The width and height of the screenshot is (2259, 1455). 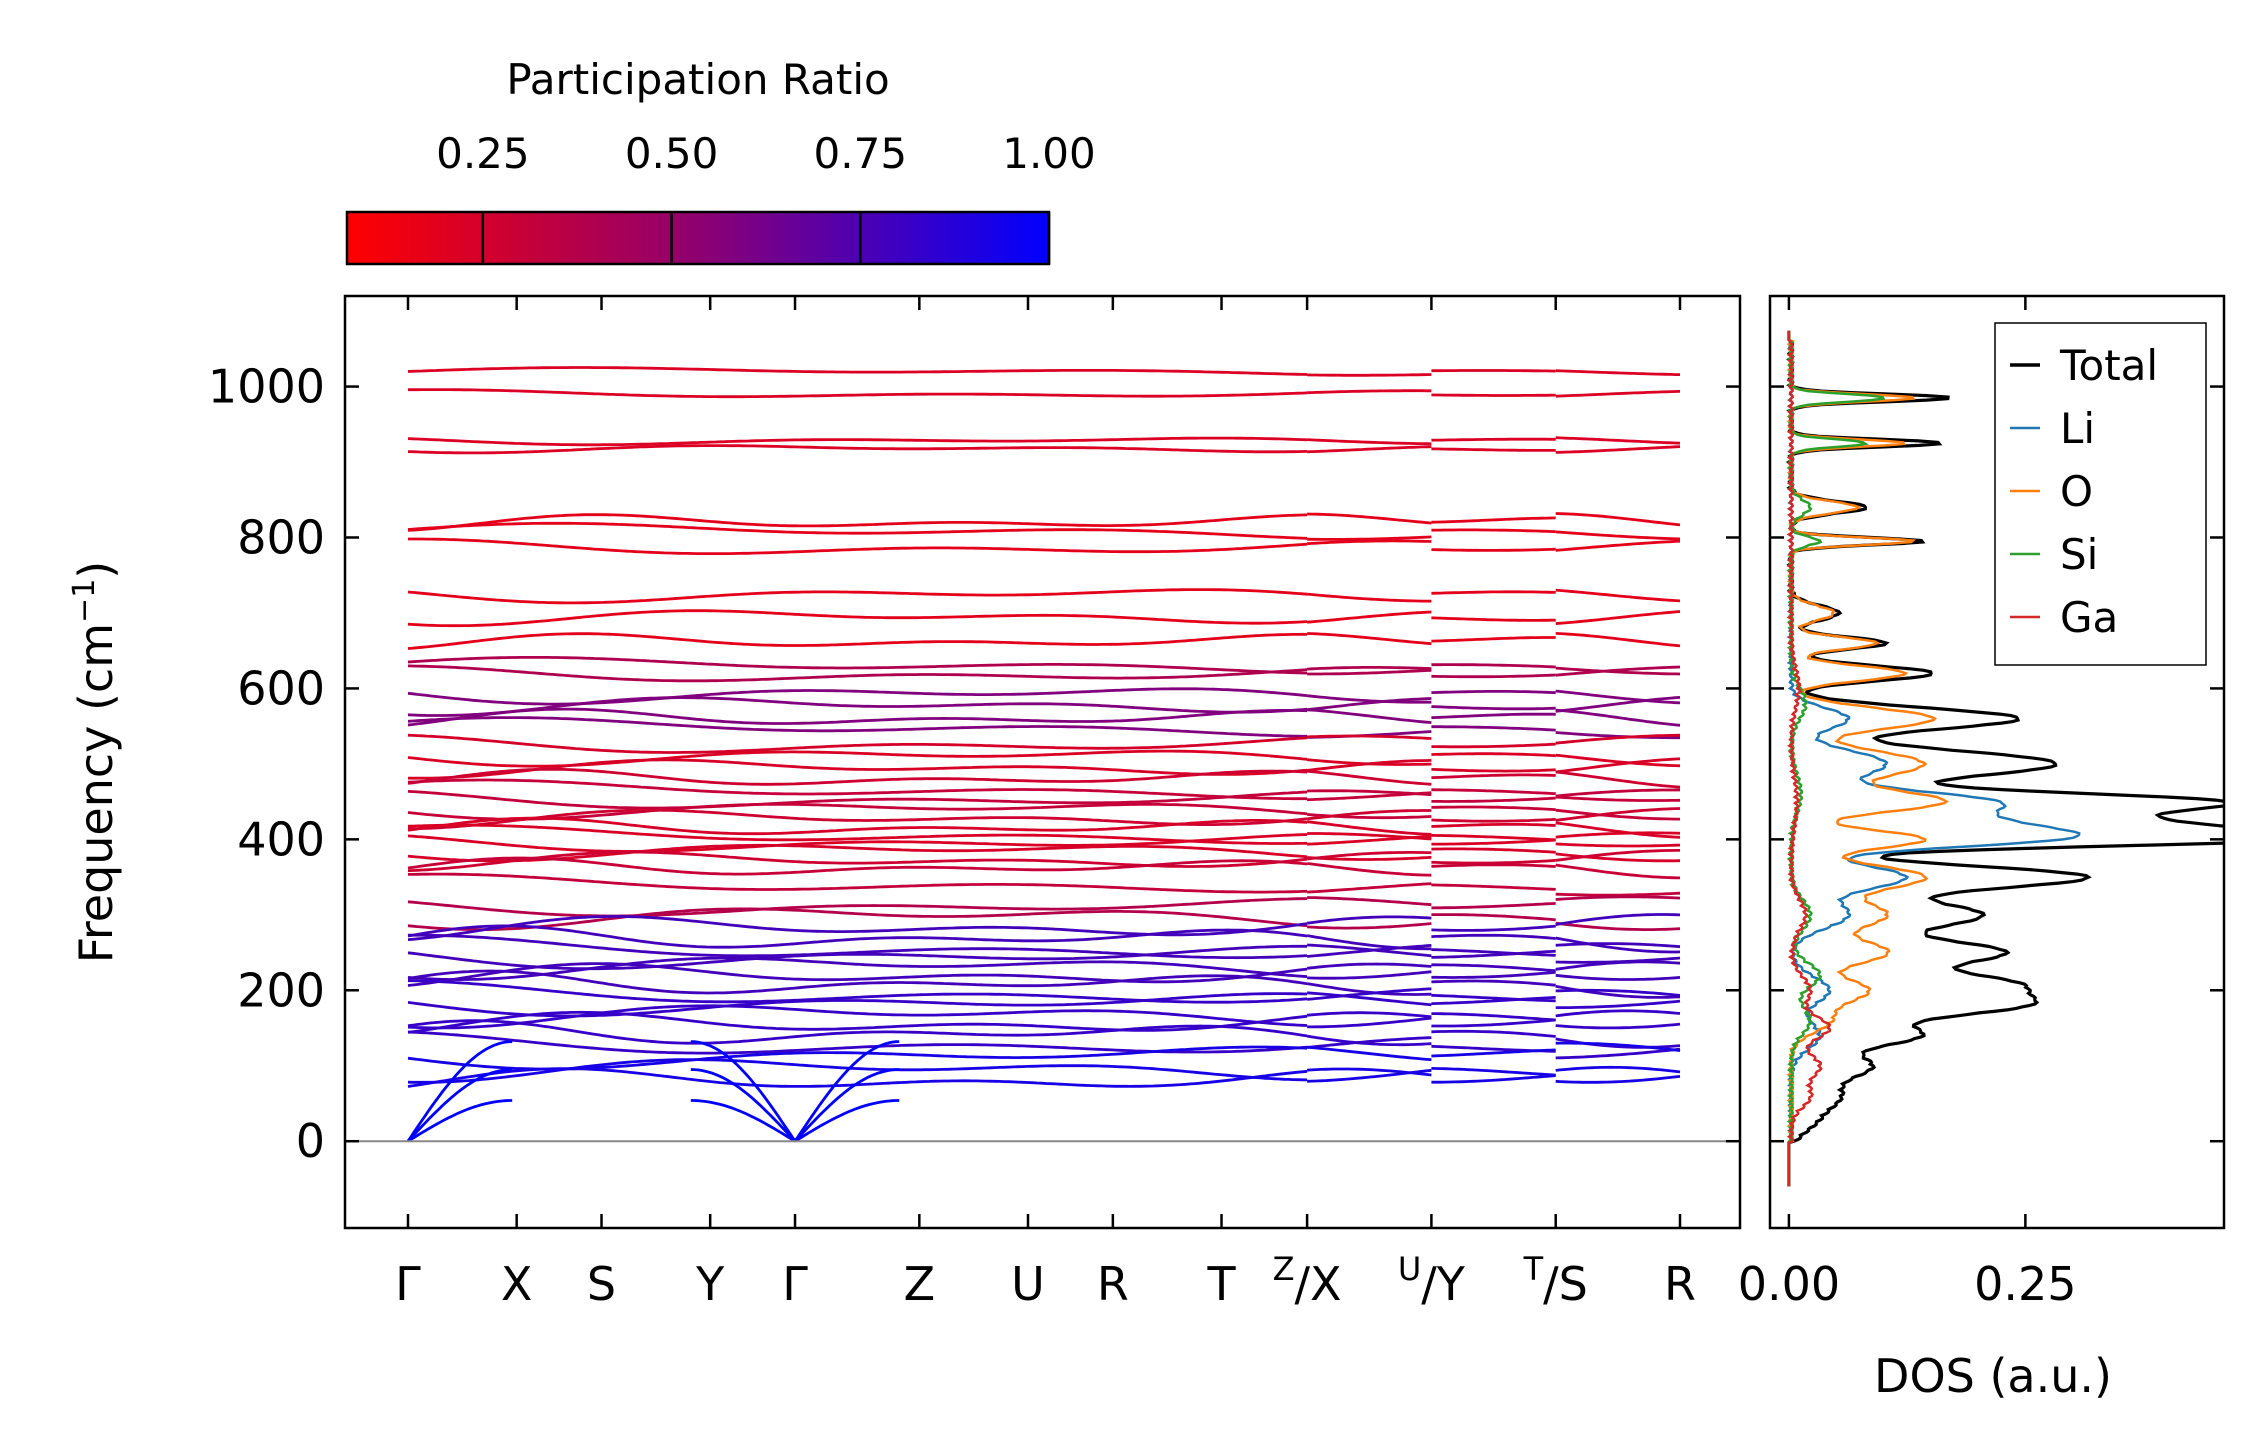 I want to click on svg-text: Frequency (cm−1), so click(x=95, y=762).